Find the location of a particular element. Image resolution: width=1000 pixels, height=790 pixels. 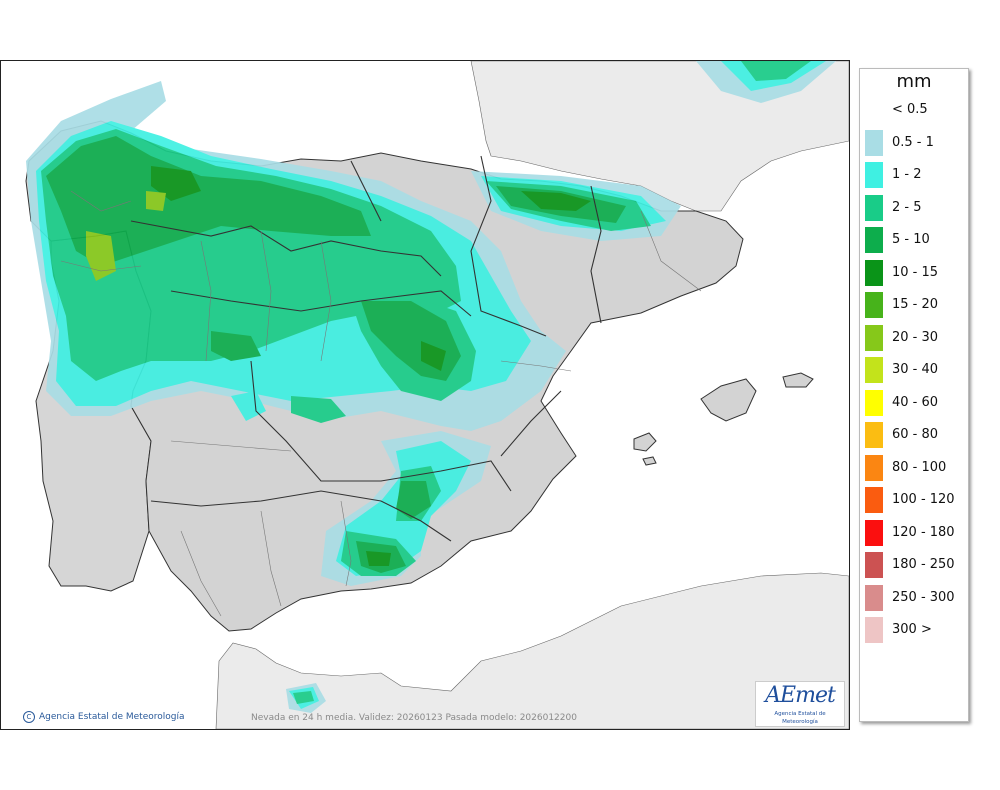

legend-item: 10 - 15 is located at coordinates (916, 272).